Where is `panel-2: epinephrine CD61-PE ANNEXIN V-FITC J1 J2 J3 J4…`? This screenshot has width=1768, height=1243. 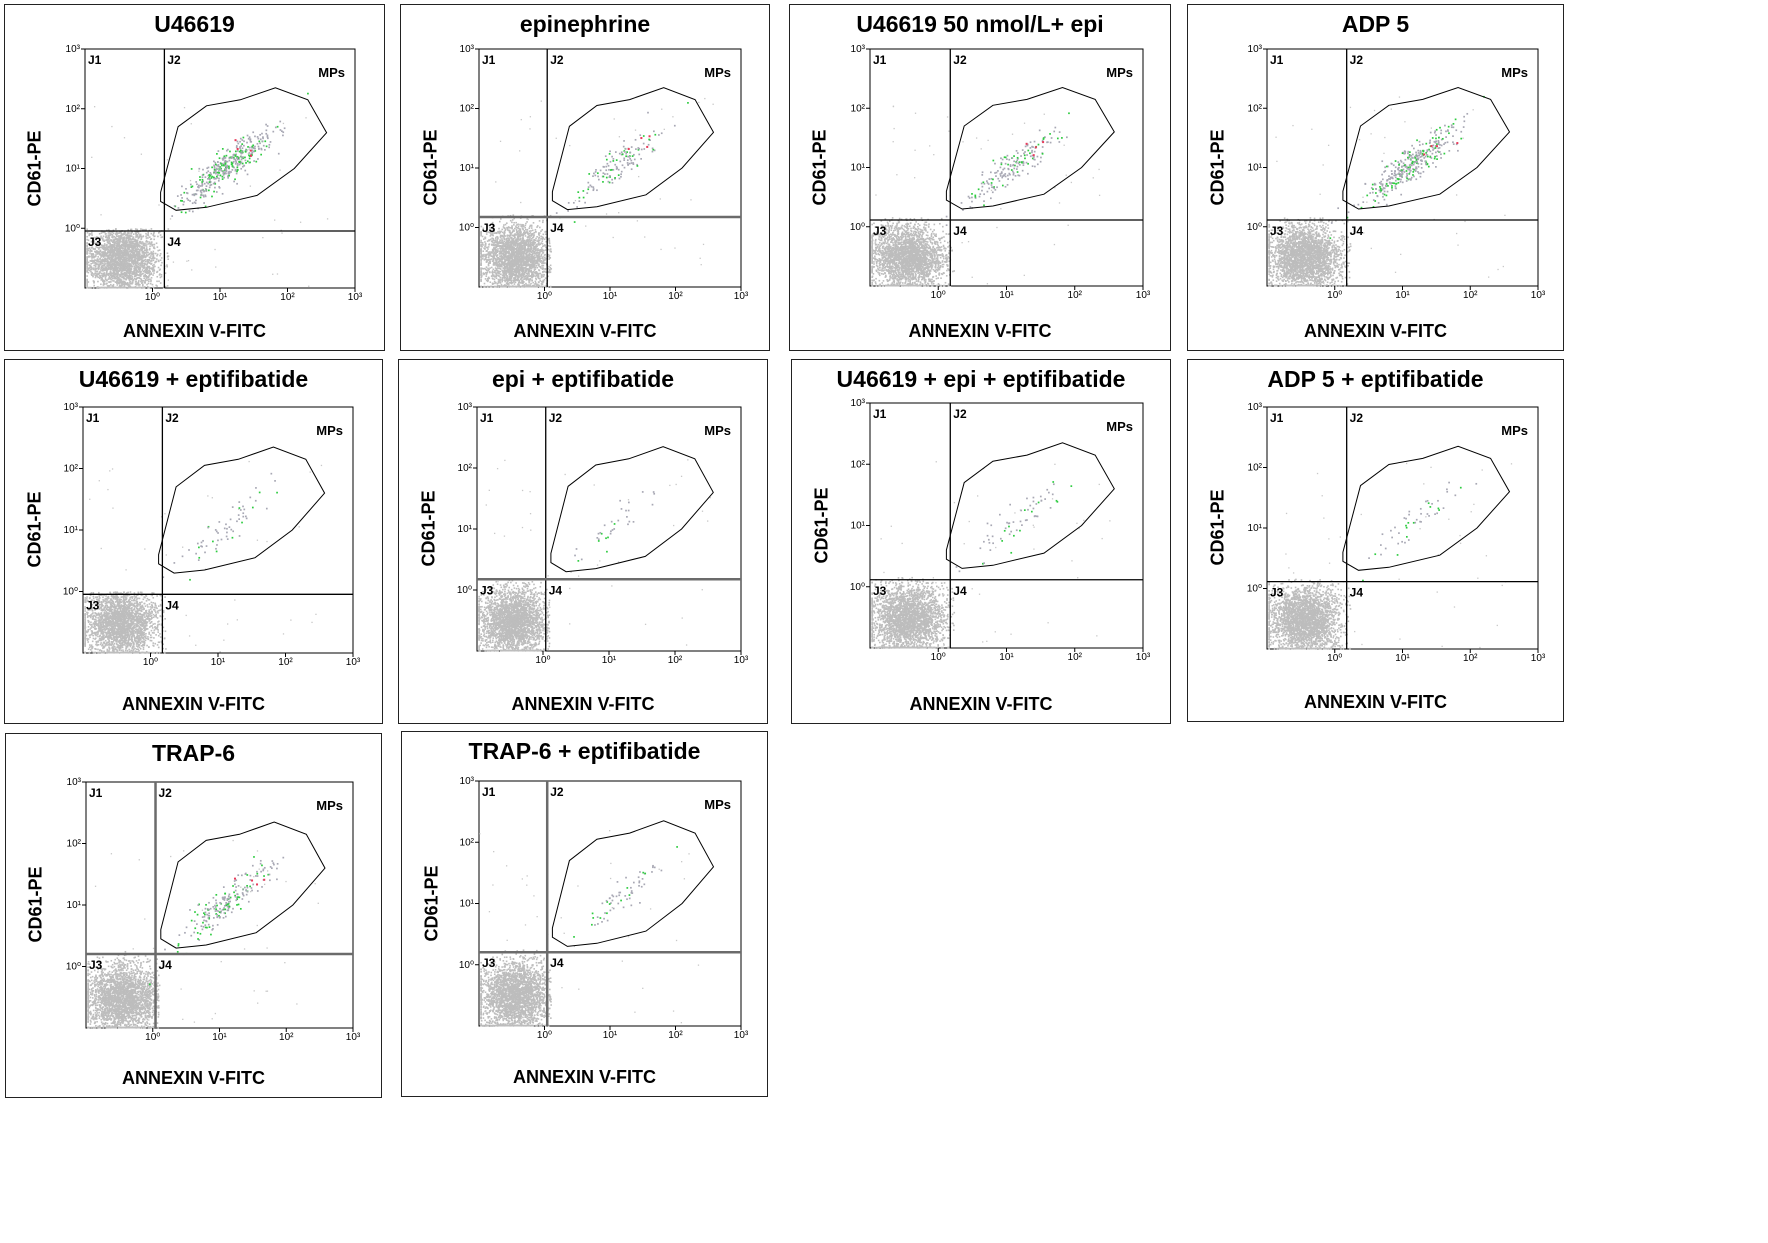 panel-2: epinephrine CD61-PE ANNEXIN V-FITC J1 J2 J3 J4… is located at coordinates (585, 177).